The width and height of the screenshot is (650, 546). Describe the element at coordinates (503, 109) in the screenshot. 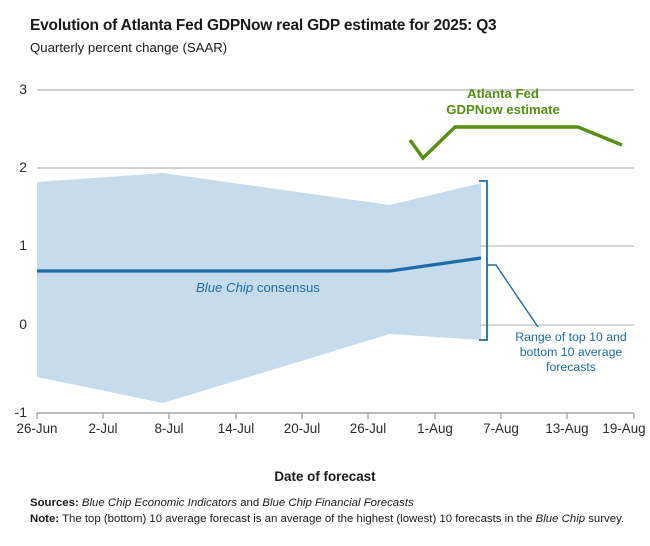

I see `gdpnow-annotation-line2: GDPNow estimate` at that location.